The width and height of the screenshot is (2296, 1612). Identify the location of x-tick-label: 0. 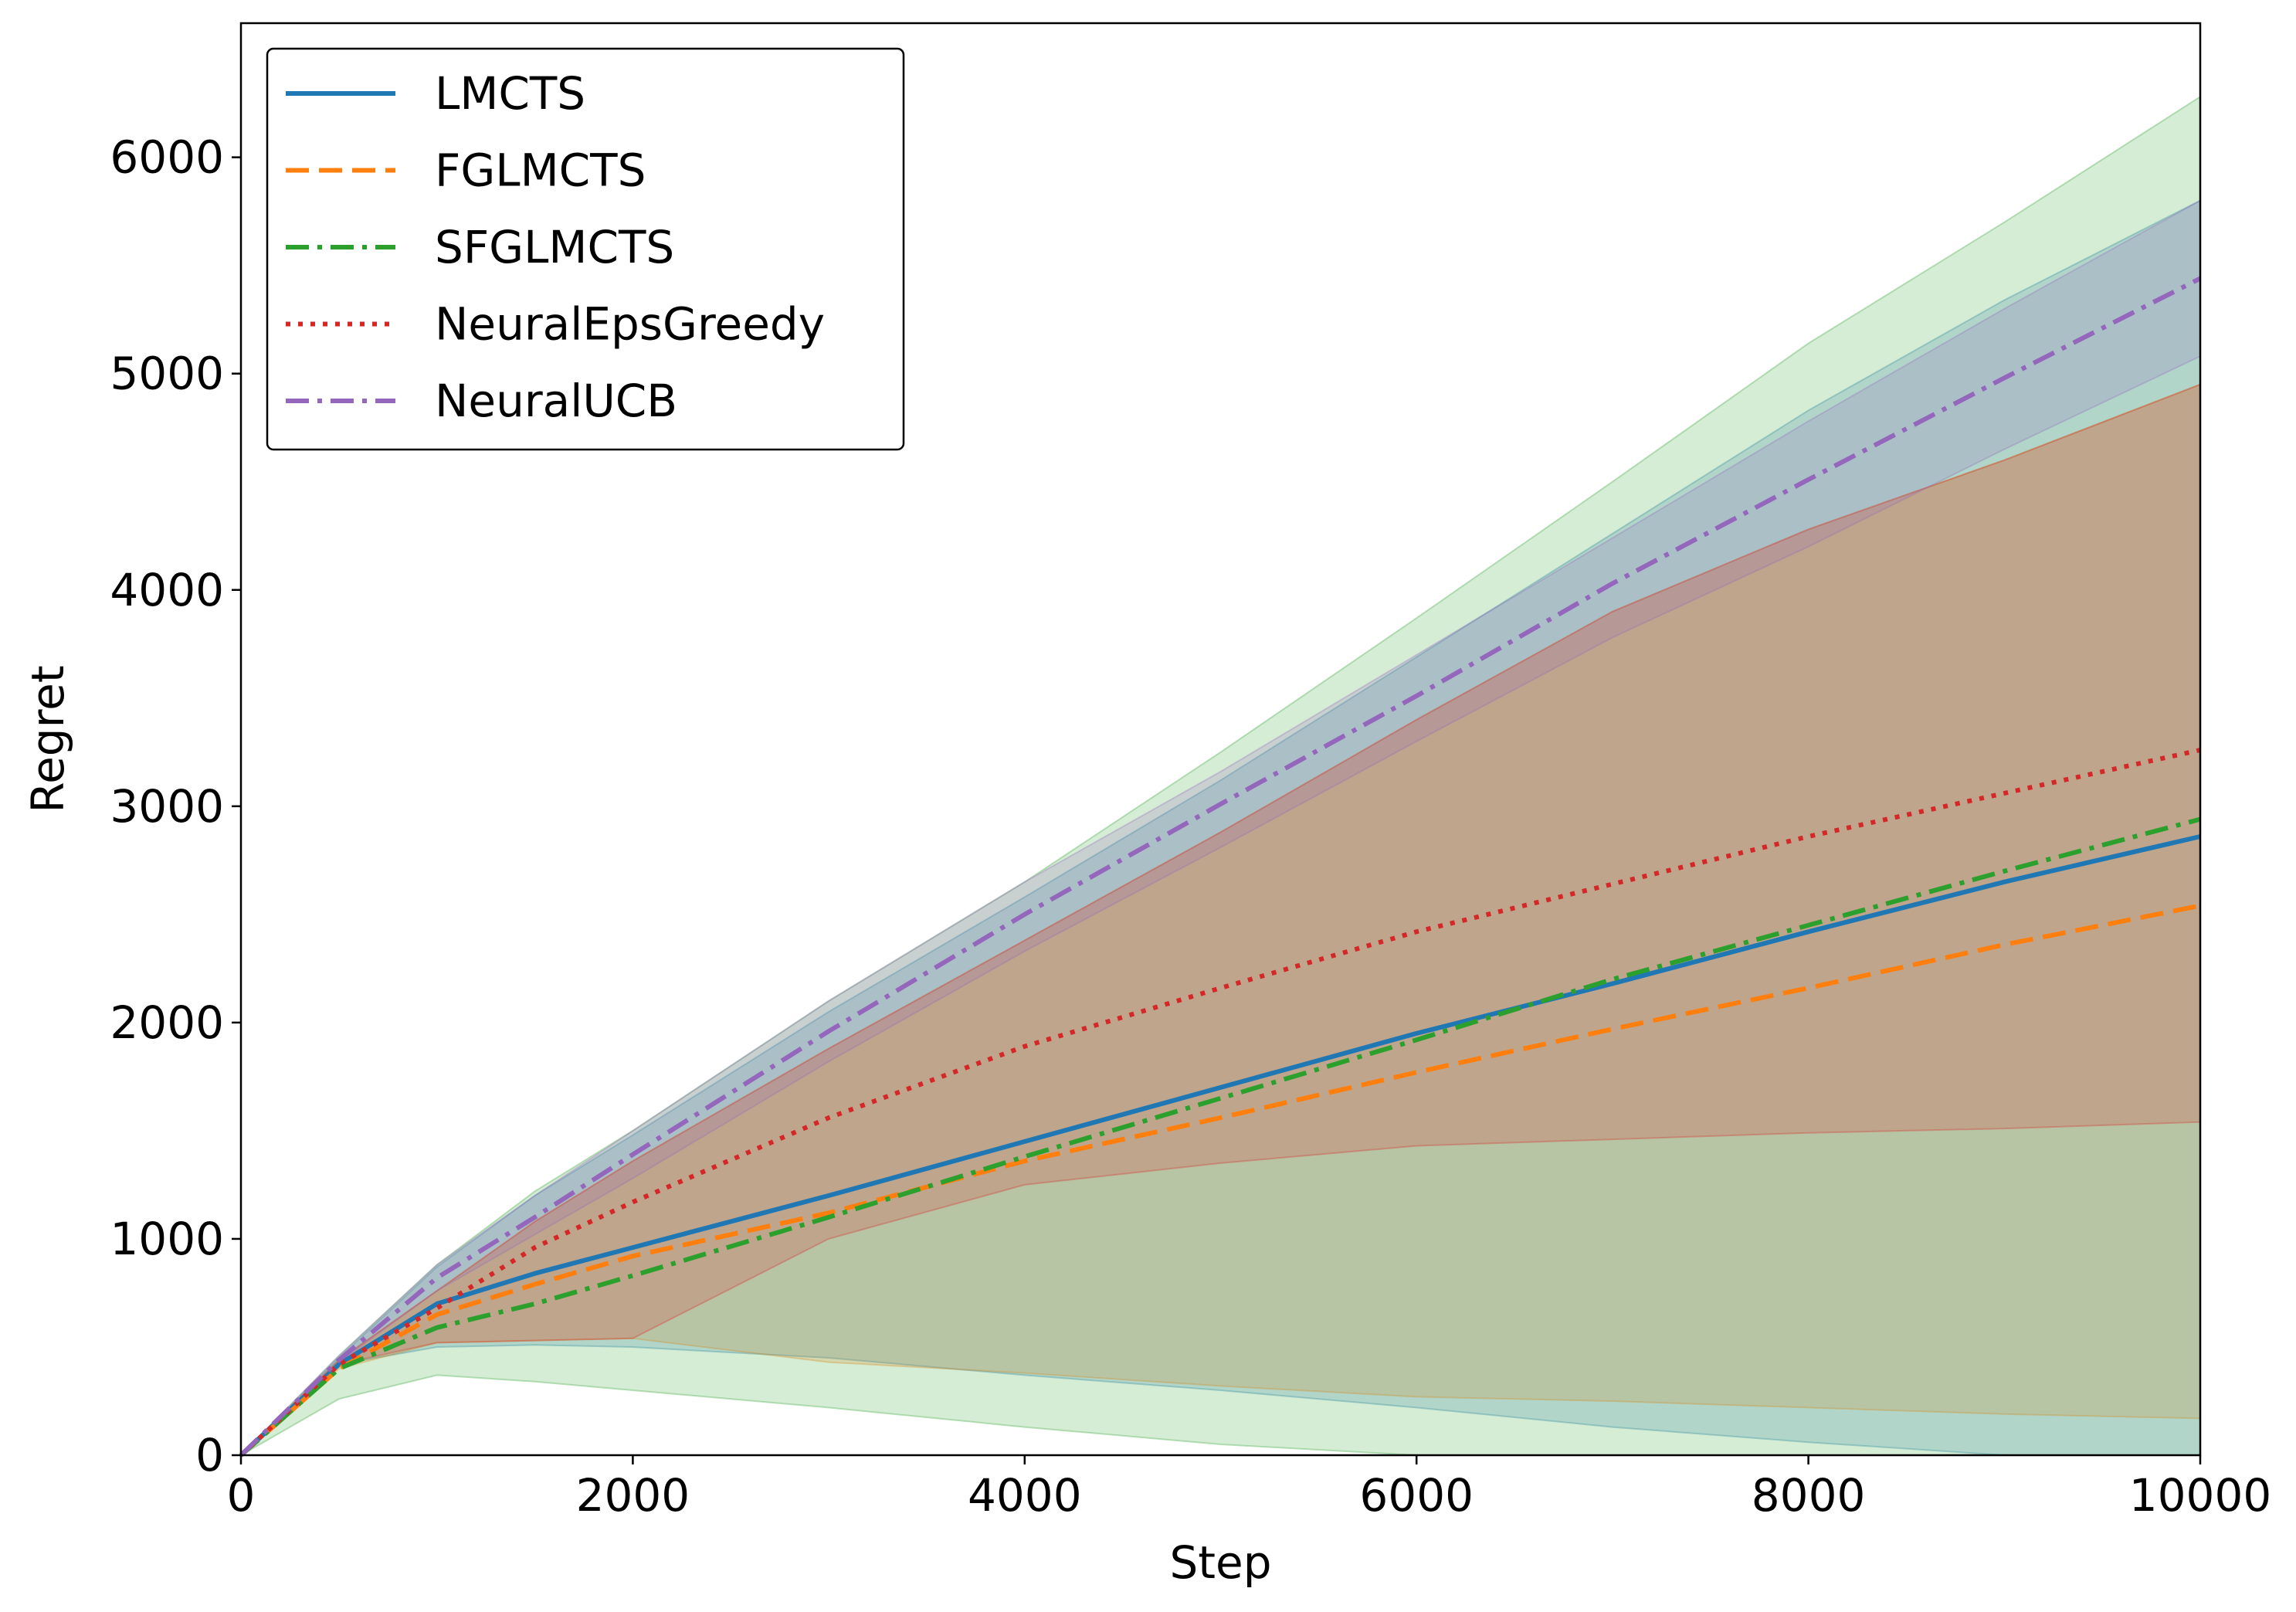
(241, 1495).